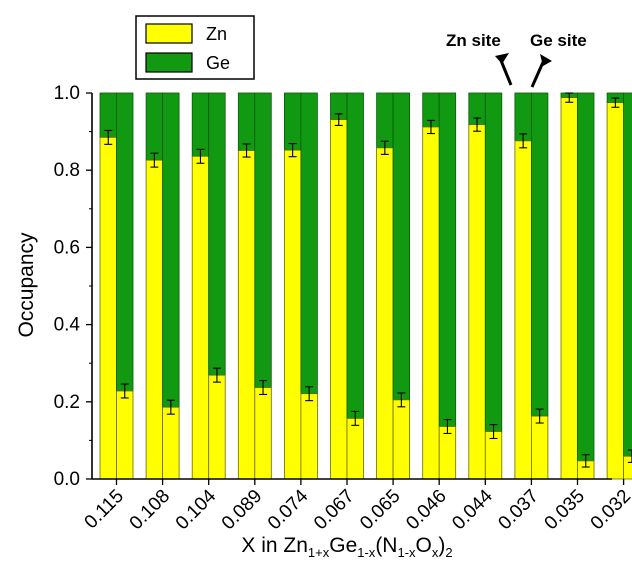 Image resolution: width=632 pixels, height=564 pixels. Describe the element at coordinates (426, 510) in the screenshot. I see `x-tick-label-0.046: 0.046` at that location.